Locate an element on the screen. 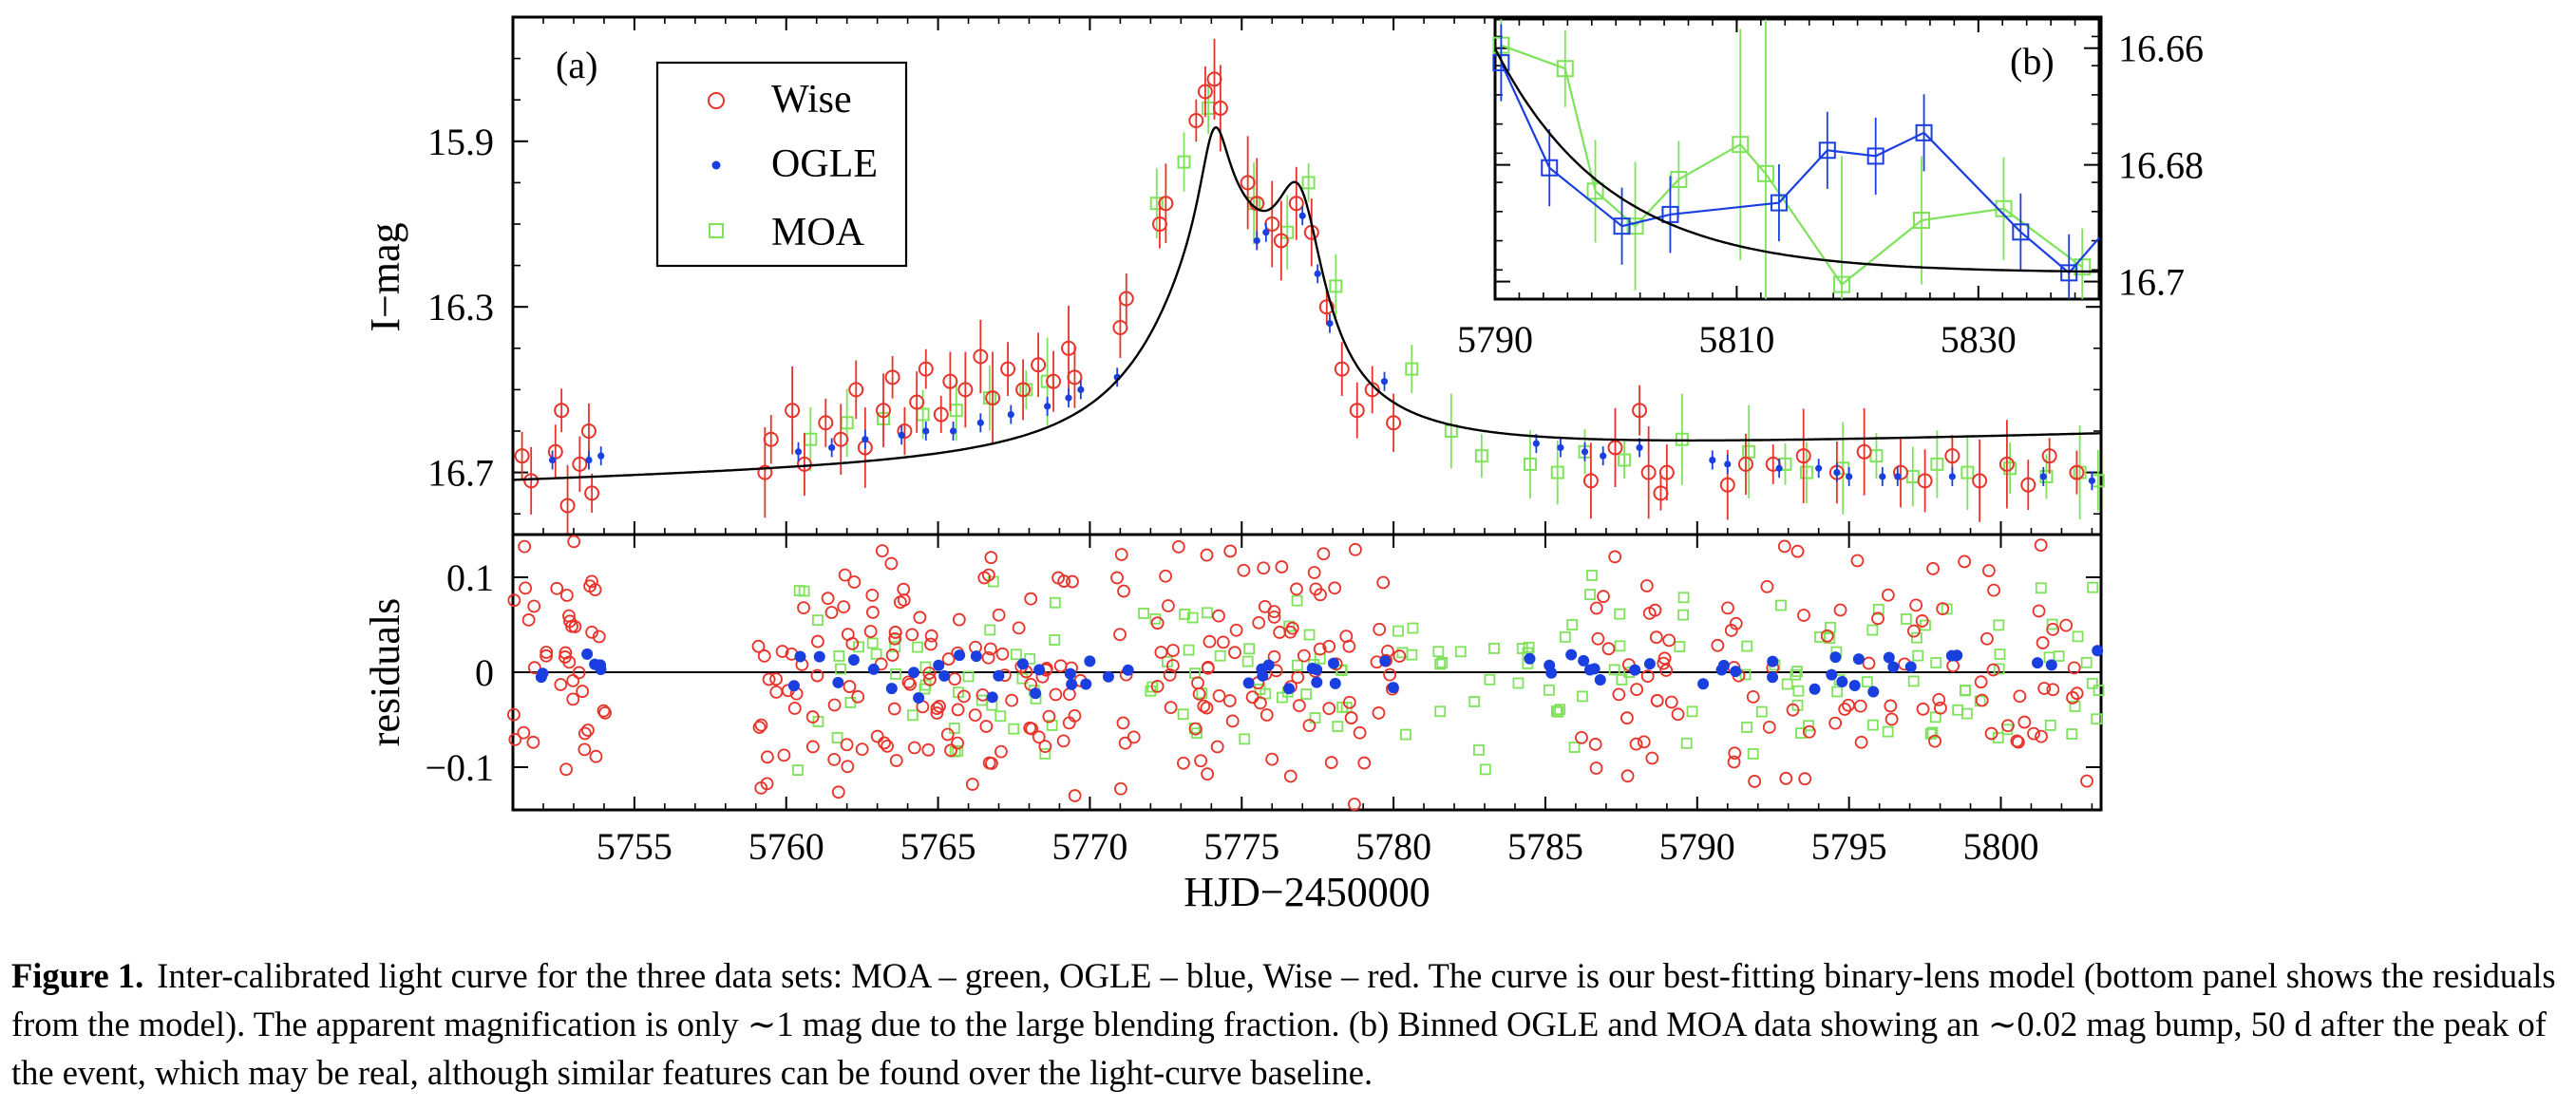  x-tick-label: 5770 is located at coordinates (1089, 846).